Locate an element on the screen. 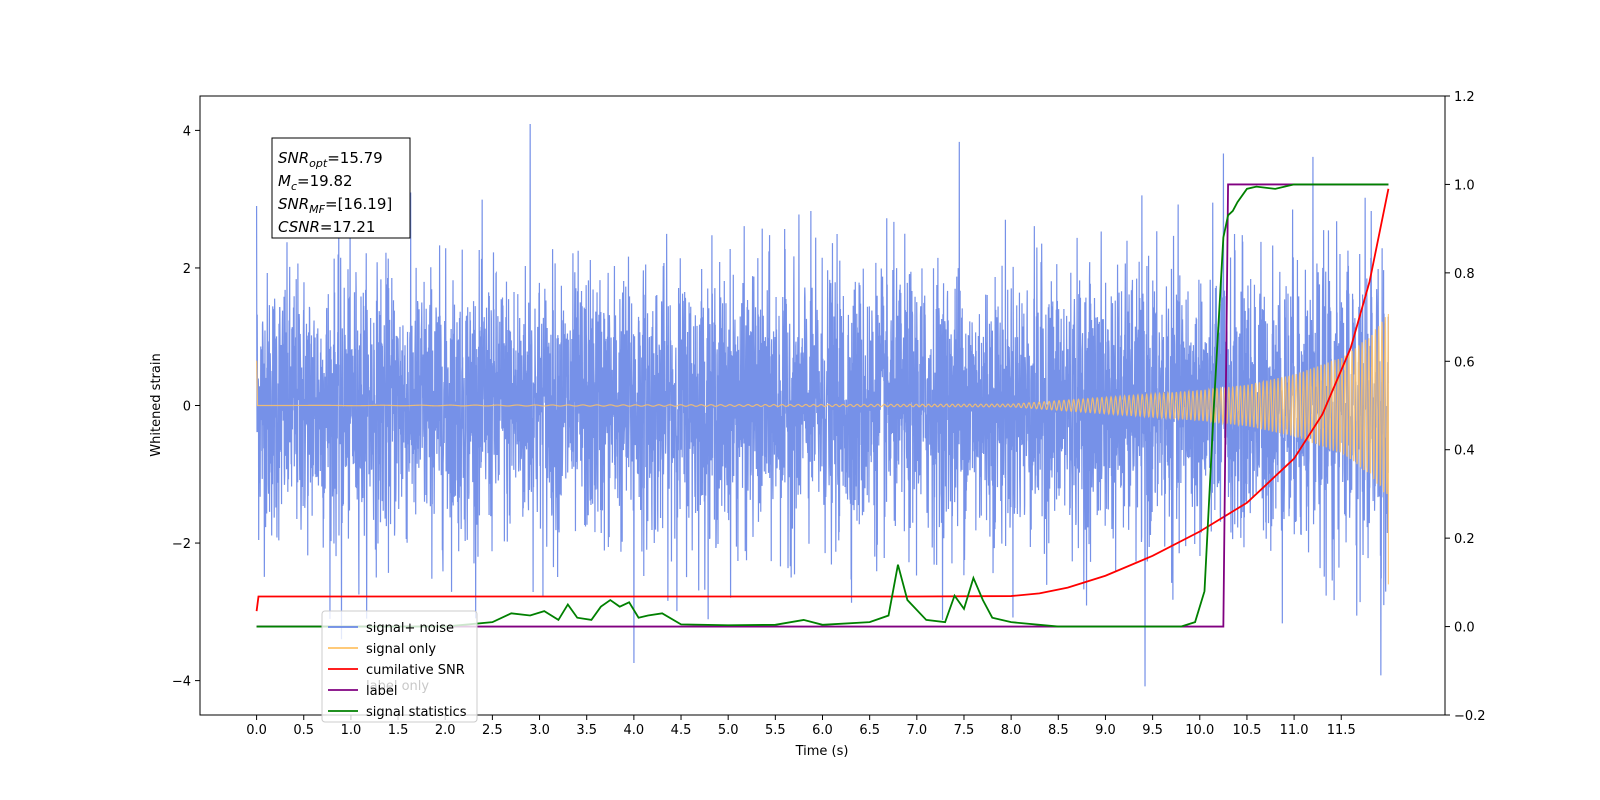 Image resolution: width=1600 pixels, height=800 pixels. x-tick-label: 3.0 is located at coordinates (539, 730).